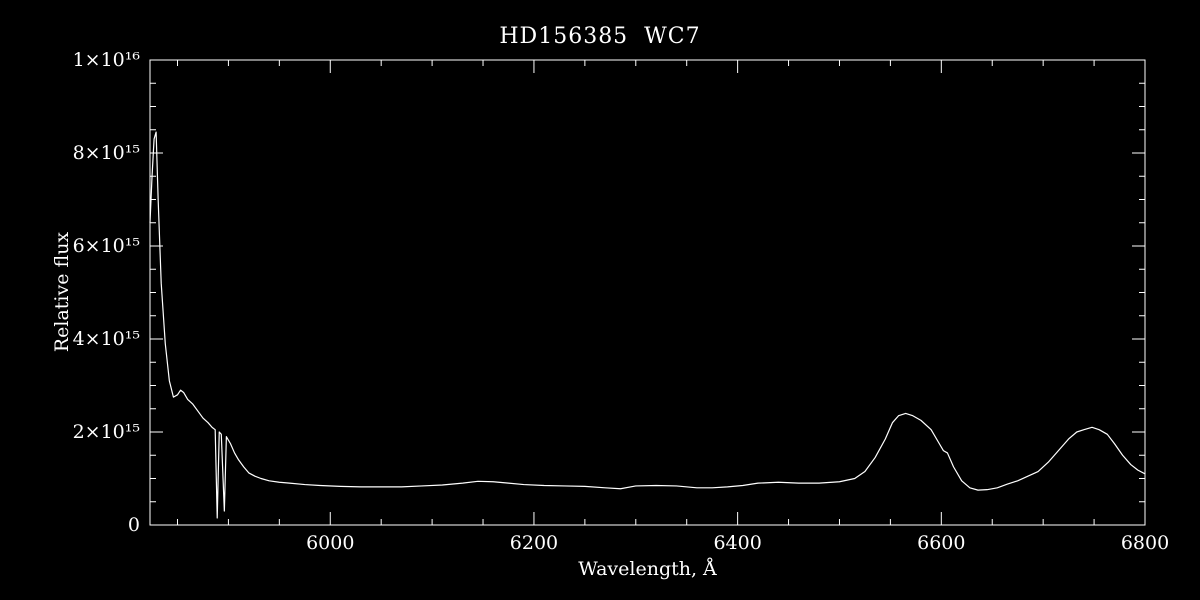  Describe the element at coordinates (600, 36) in the screenshot. I see `chart-title: HD156385 WC7` at that location.